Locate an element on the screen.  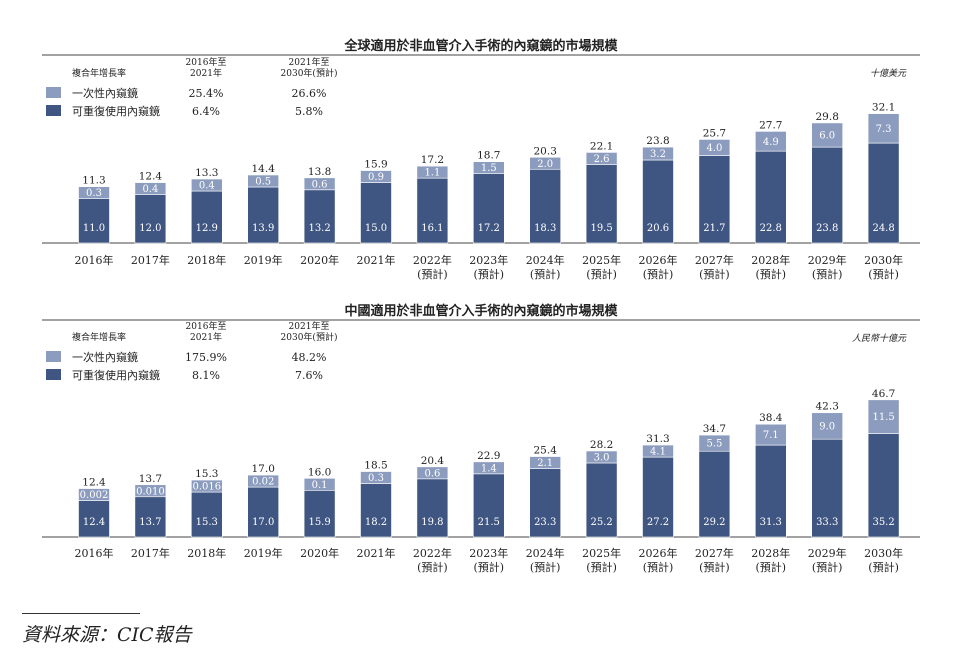
china-cagr-value: 48.2% is located at coordinates (309, 357).